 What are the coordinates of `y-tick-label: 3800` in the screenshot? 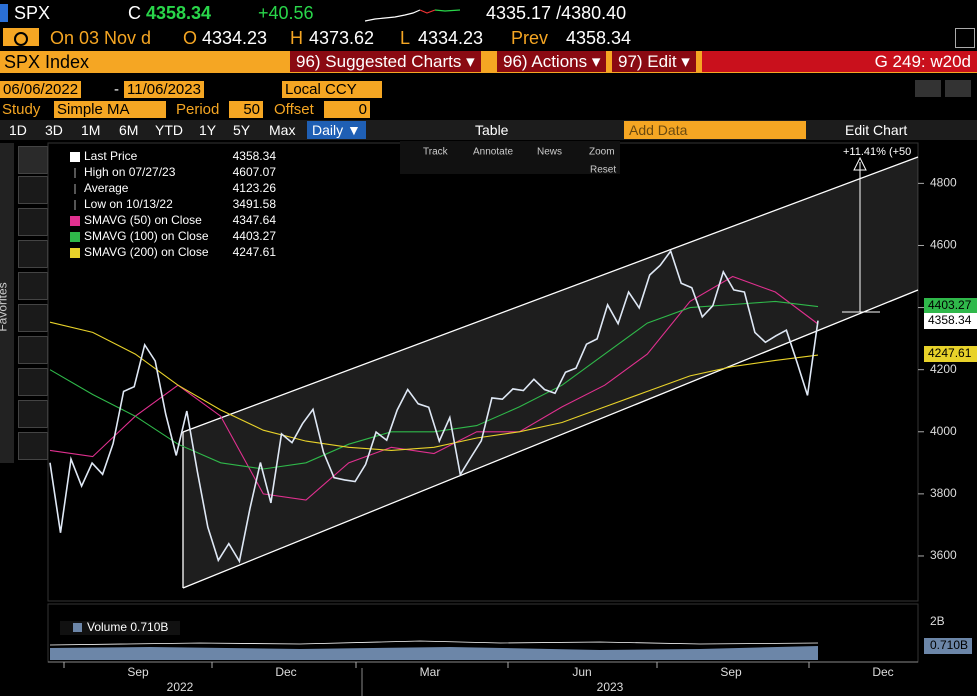 It's located at (943, 493).